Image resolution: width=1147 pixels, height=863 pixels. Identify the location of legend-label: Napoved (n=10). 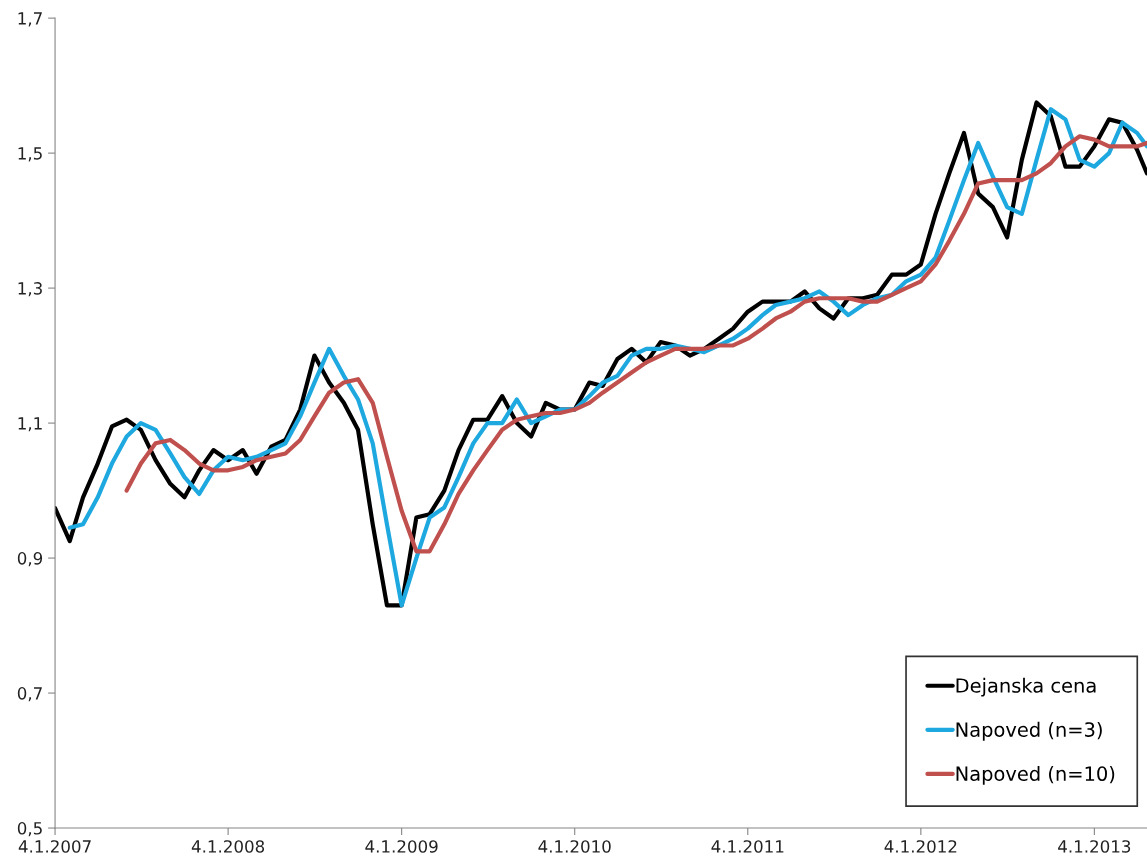
(1035, 775).